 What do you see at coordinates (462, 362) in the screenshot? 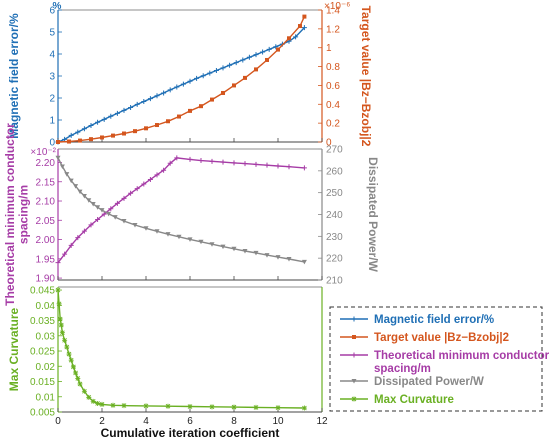
I see `legend-label: Theoretical minimum conductor spacing/m` at bounding box center [462, 362].